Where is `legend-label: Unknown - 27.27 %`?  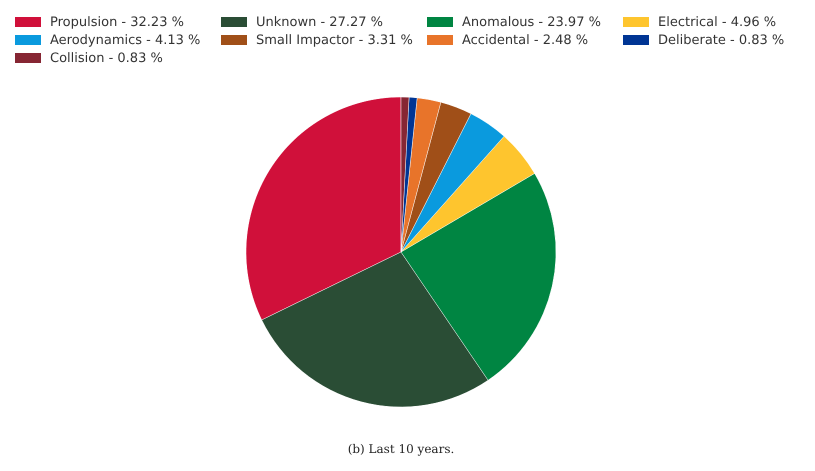 legend-label: Unknown - 27.27 % is located at coordinates (320, 22).